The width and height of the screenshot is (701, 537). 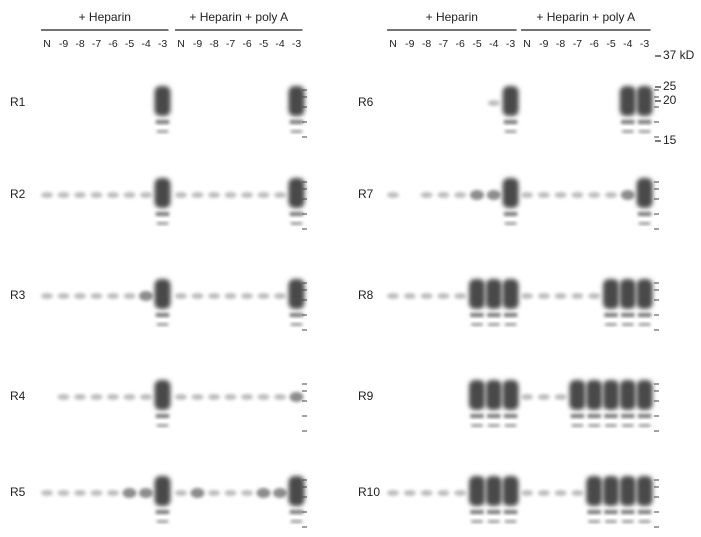 I want to click on row-label: R5, so click(x=18, y=492).